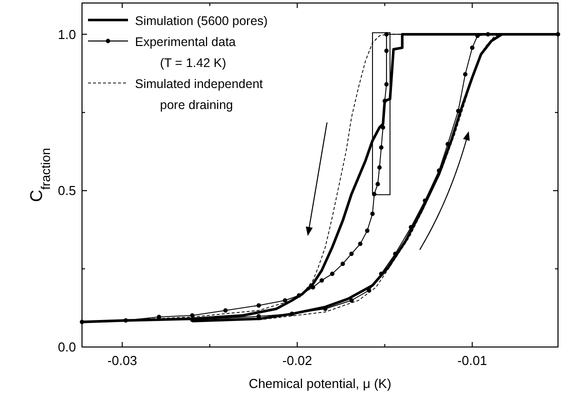 This screenshot has height=406, width=561. I want to click on x-tick-label: -0.02, so click(297, 360).